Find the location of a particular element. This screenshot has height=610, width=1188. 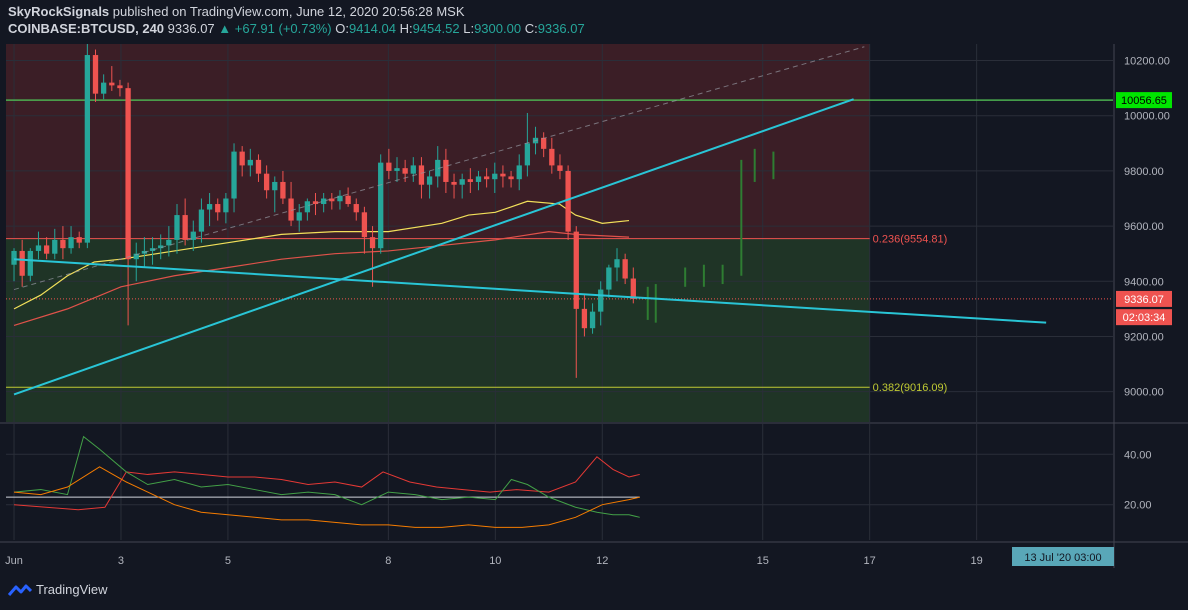

trendline is located at coordinates (530, 291).